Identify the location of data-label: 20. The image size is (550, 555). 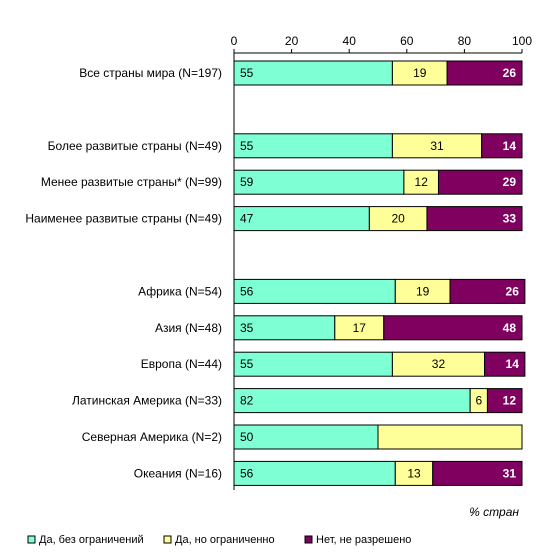
(398, 219).